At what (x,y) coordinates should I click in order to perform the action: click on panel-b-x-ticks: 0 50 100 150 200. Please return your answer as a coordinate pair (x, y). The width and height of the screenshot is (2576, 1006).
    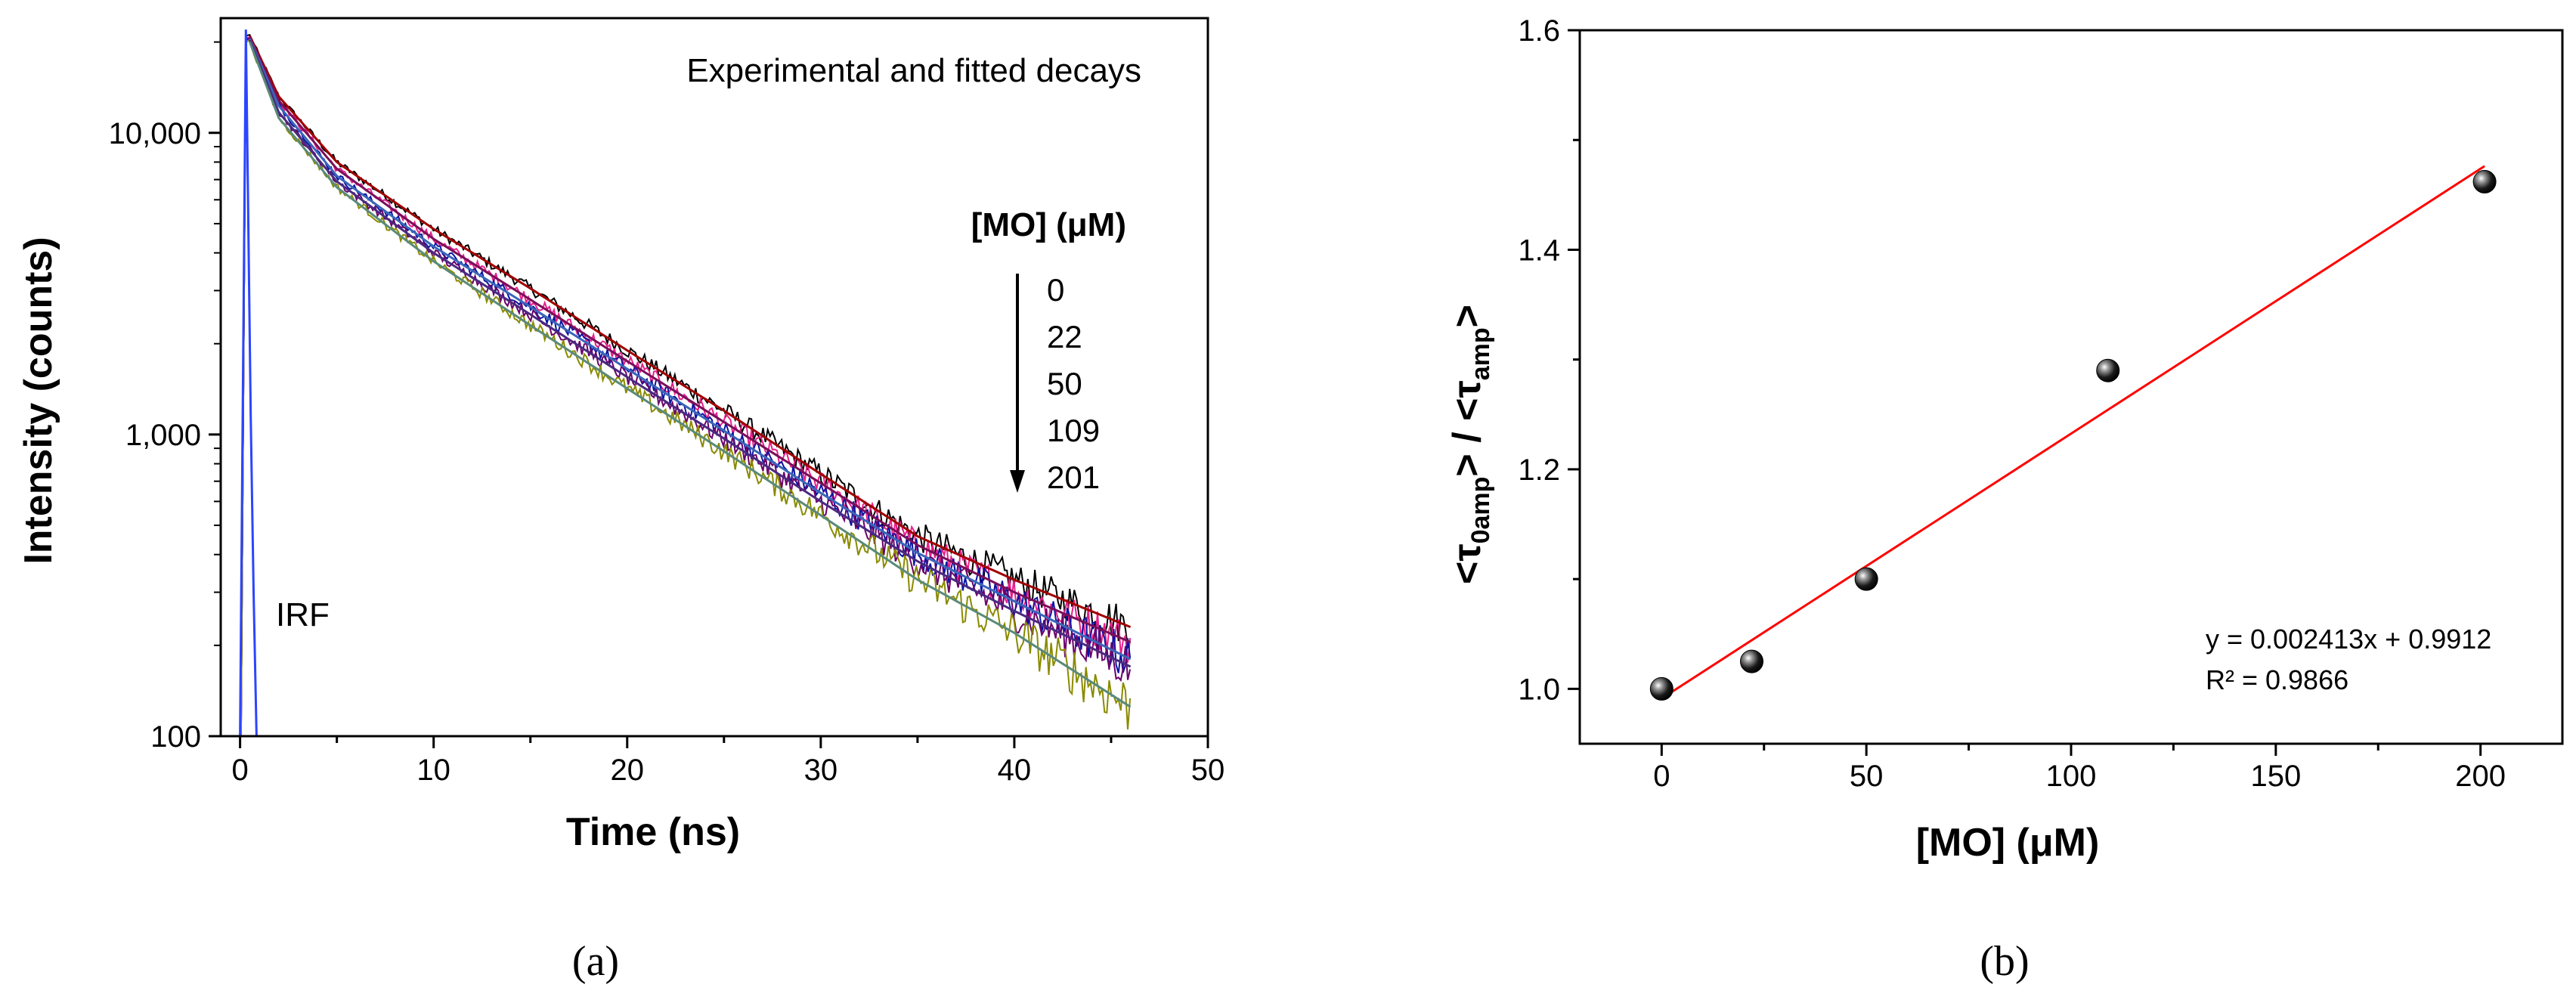
    Looking at the image, I should click on (2079, 768).